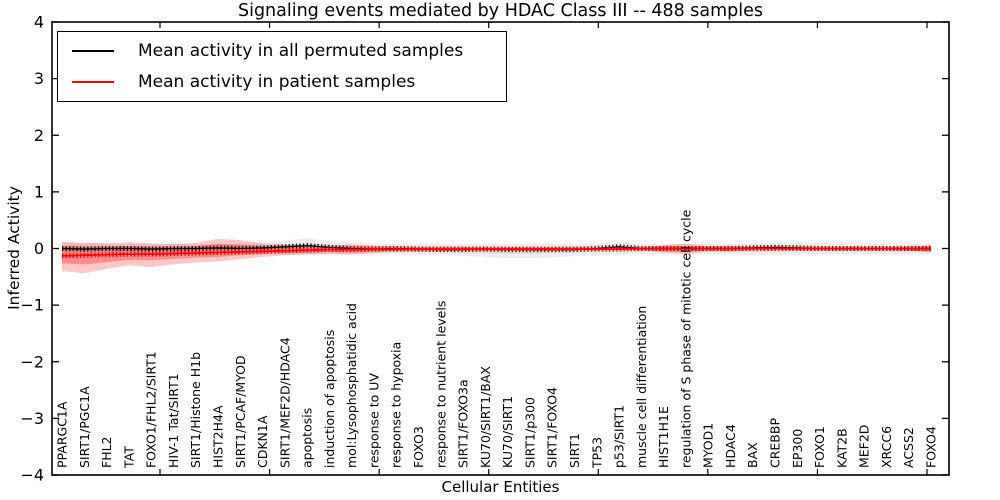  What do you see at coordinates (619, 436) in the screenshot?
I see `x-category-label: p53/SIRT1` at bounding box center [619, 436].